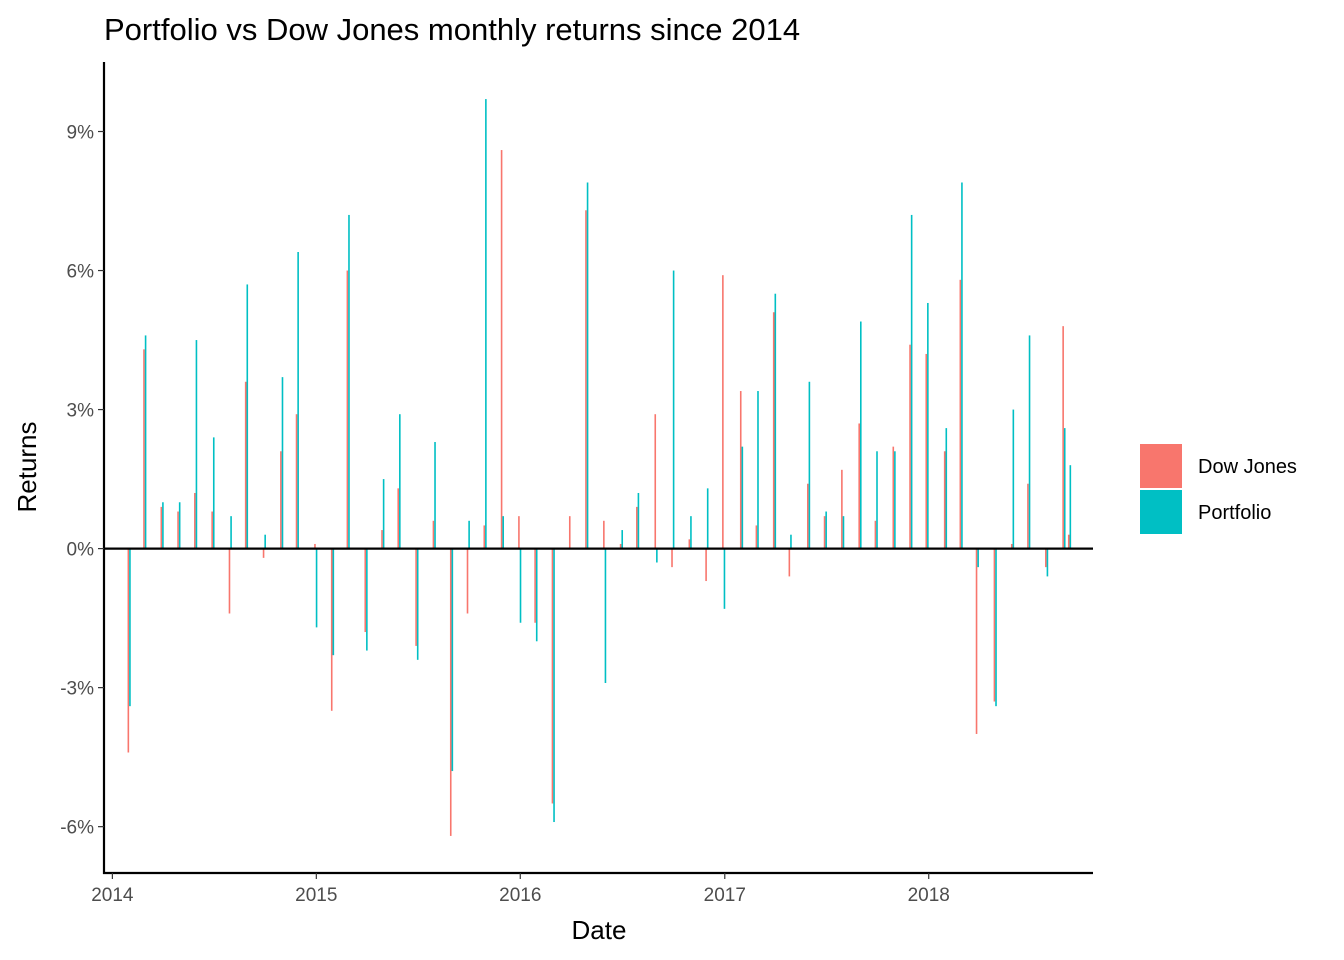 The width and height of the screenshot is (1344, 960). I want to click on y-axis-ticks: -6% -3% 0% 3% 6% 9%, so click(82, 481).